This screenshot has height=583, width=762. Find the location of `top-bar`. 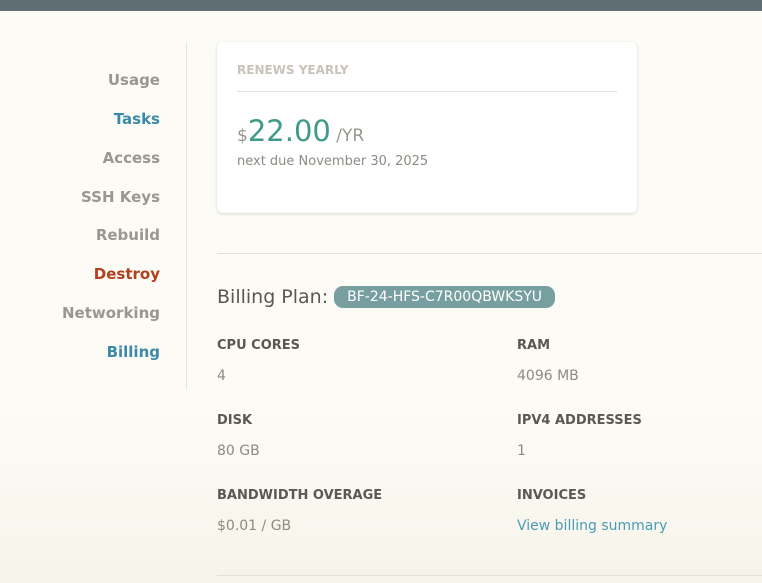

top-bar is located at coordinates (381, 5).